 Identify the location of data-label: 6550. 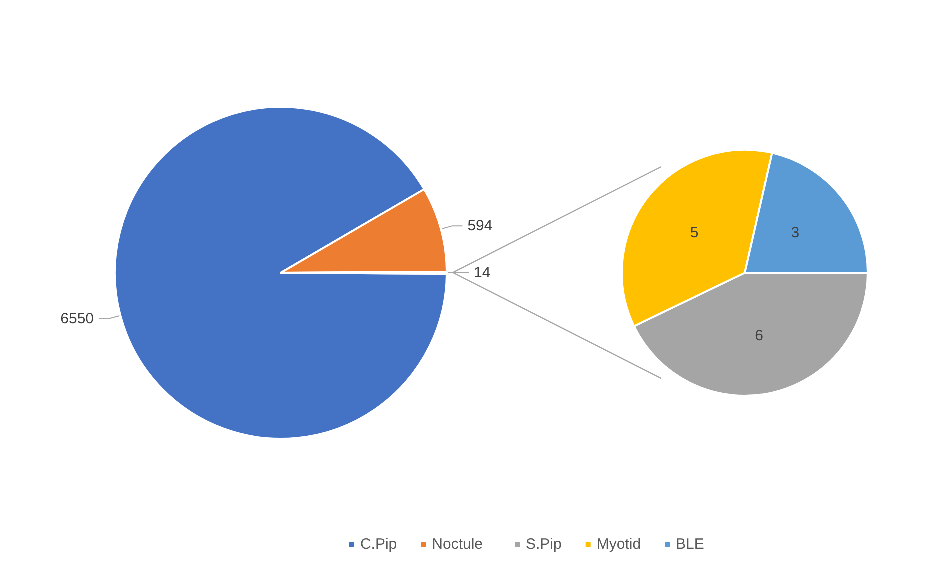
(77, 319).